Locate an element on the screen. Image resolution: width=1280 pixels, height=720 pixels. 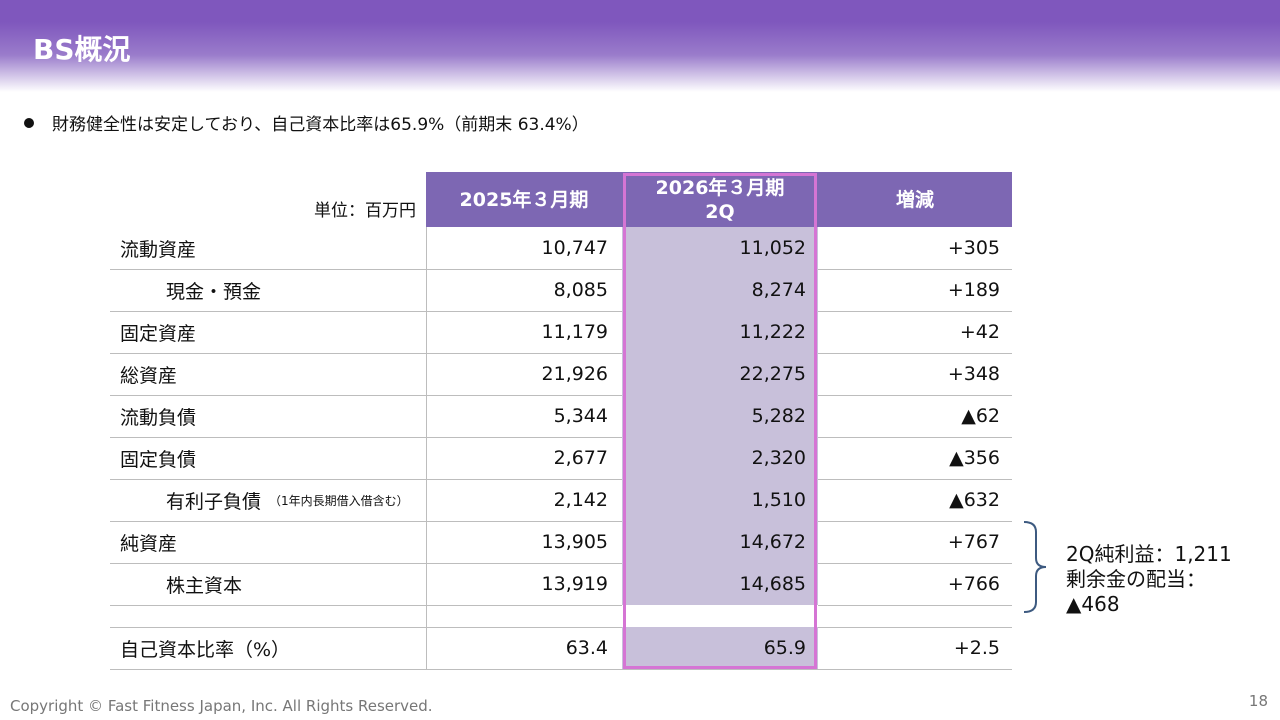
net-income-note: 2Q純利益：1,211 剰余金の配当： ▲468 is located at coordinates (1149, 579).